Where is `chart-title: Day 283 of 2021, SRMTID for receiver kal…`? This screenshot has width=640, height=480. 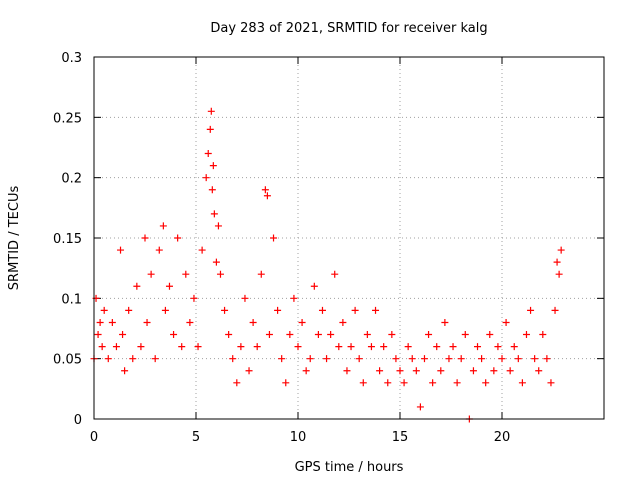 chart-title: Day 283 of 2021, SRMTID for receiver kal… is located at coordinates (348, 28).